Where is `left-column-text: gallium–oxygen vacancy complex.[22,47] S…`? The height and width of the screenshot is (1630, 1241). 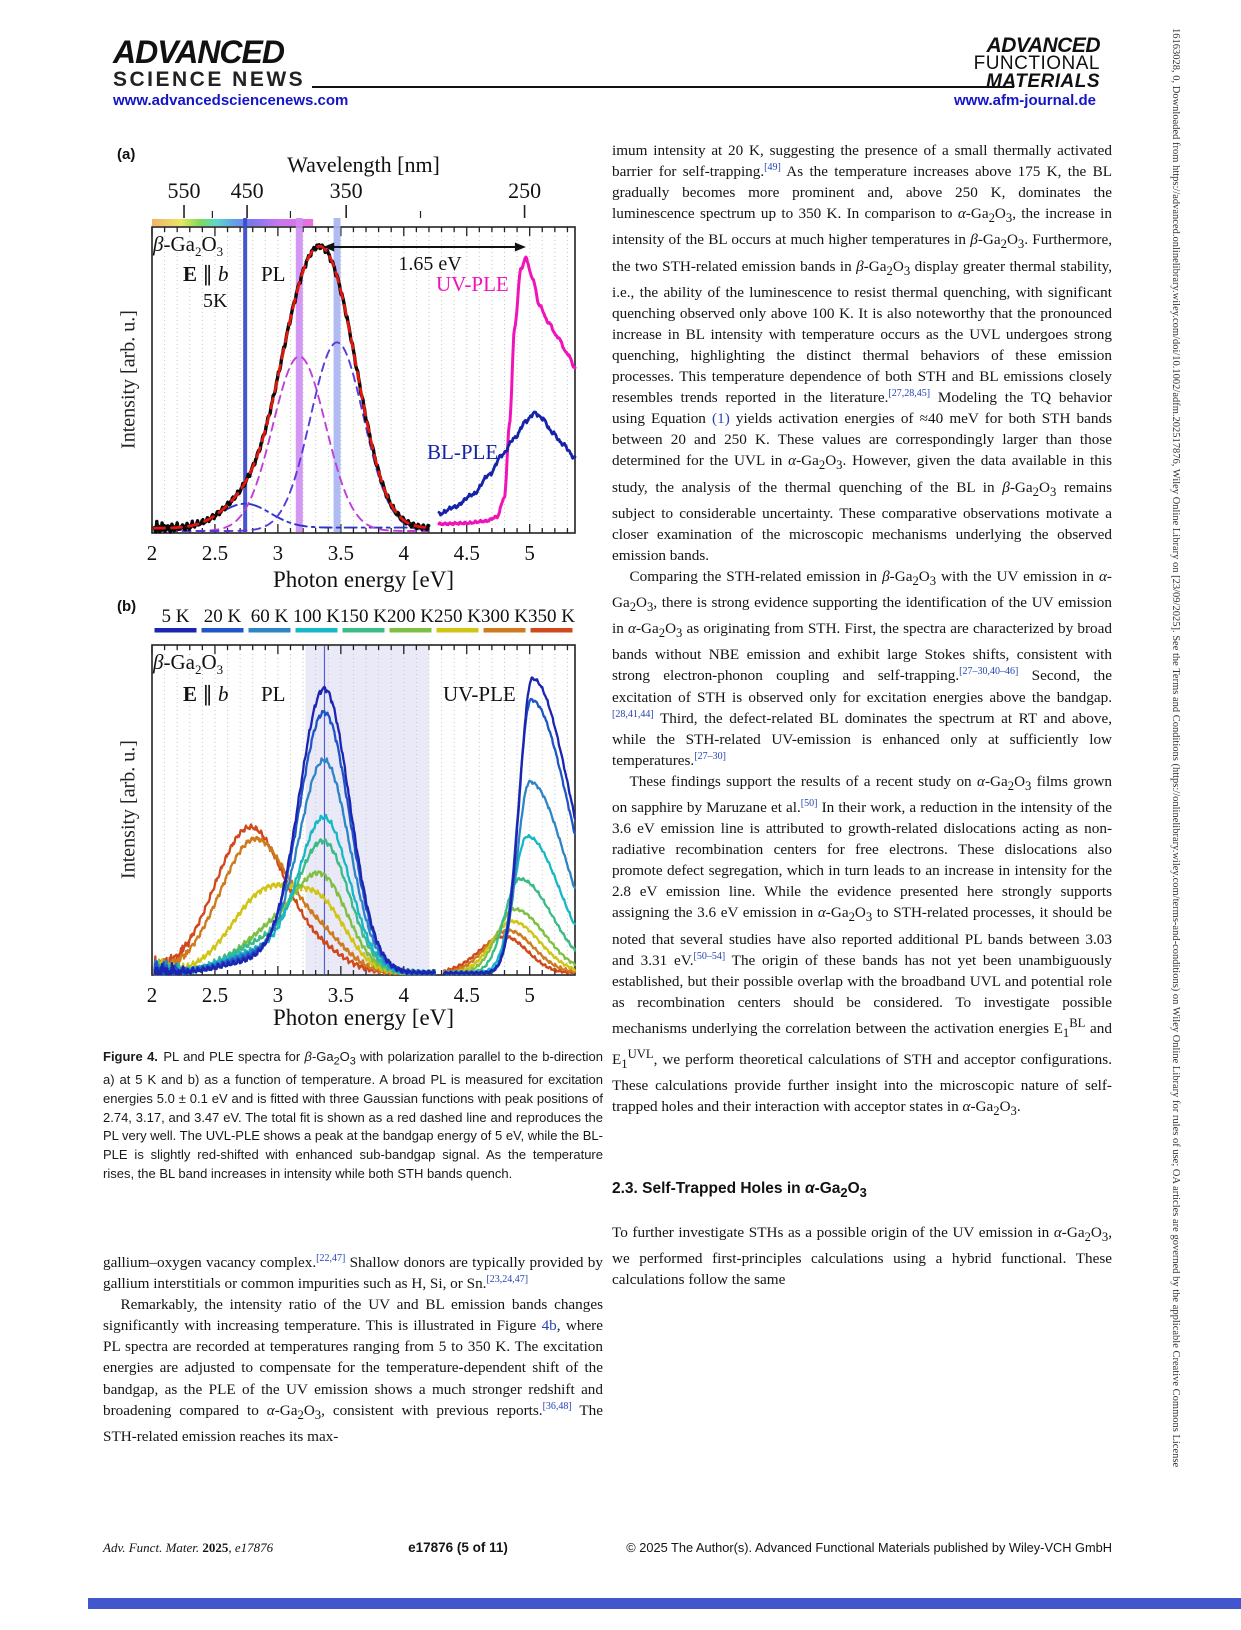 left-column-text: gallium–oxygen vacancy complex.[22,47] S… is located at coordinates (353, 1349).